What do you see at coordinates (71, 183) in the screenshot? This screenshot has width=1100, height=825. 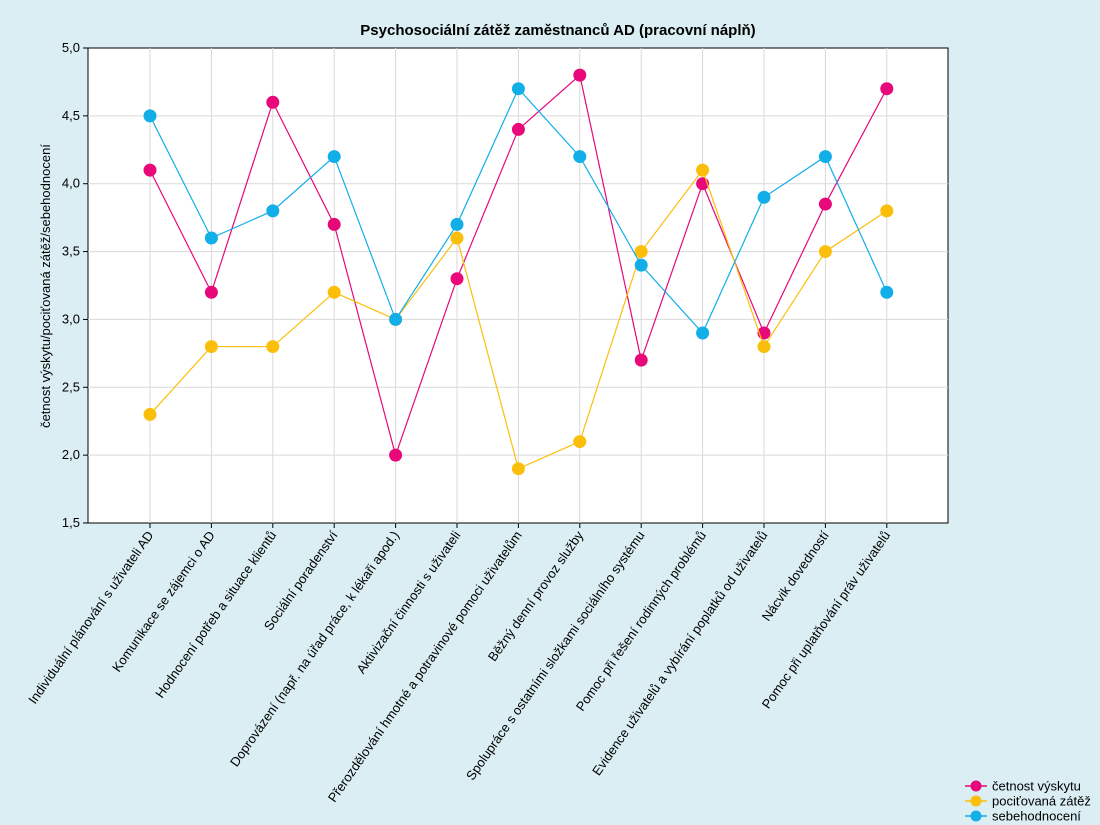 I see `y-tick-label: 4,0` at bounding box center [71, 183].